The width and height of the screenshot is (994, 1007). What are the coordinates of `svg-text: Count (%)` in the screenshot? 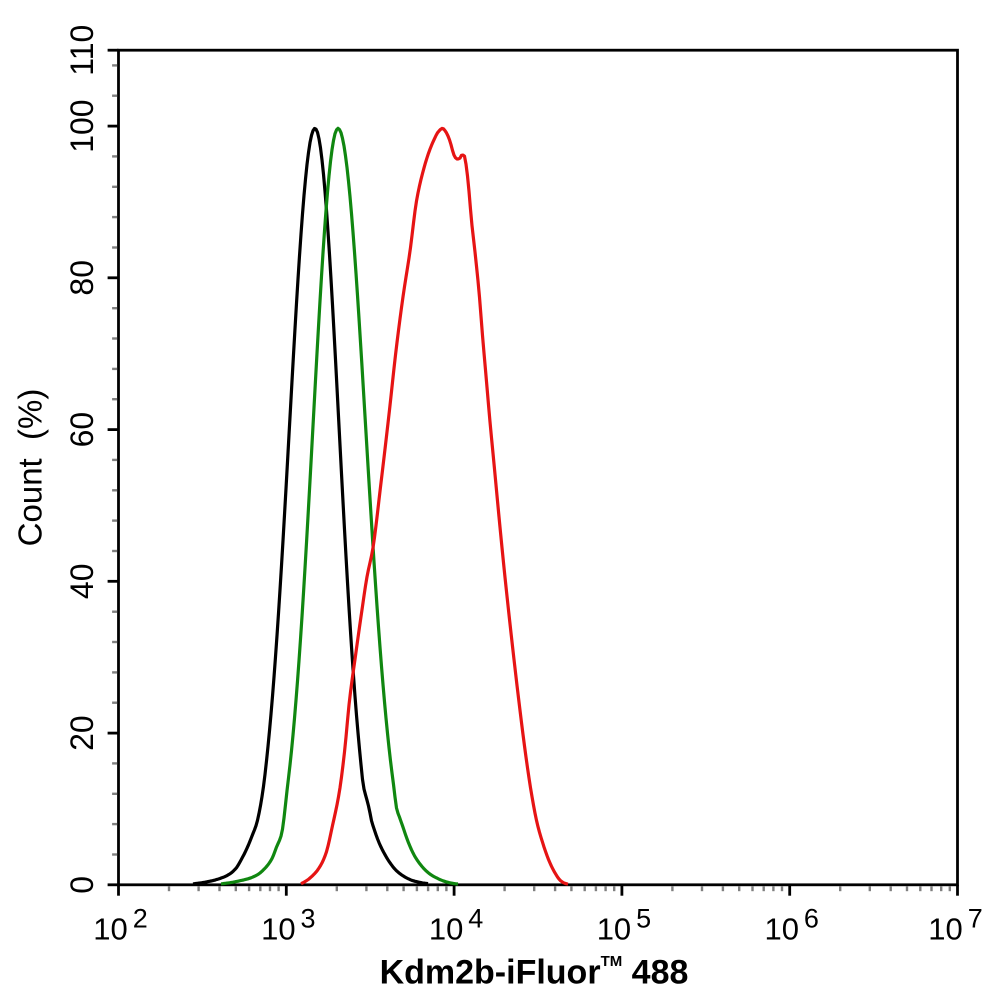 It's located at (29, 468).